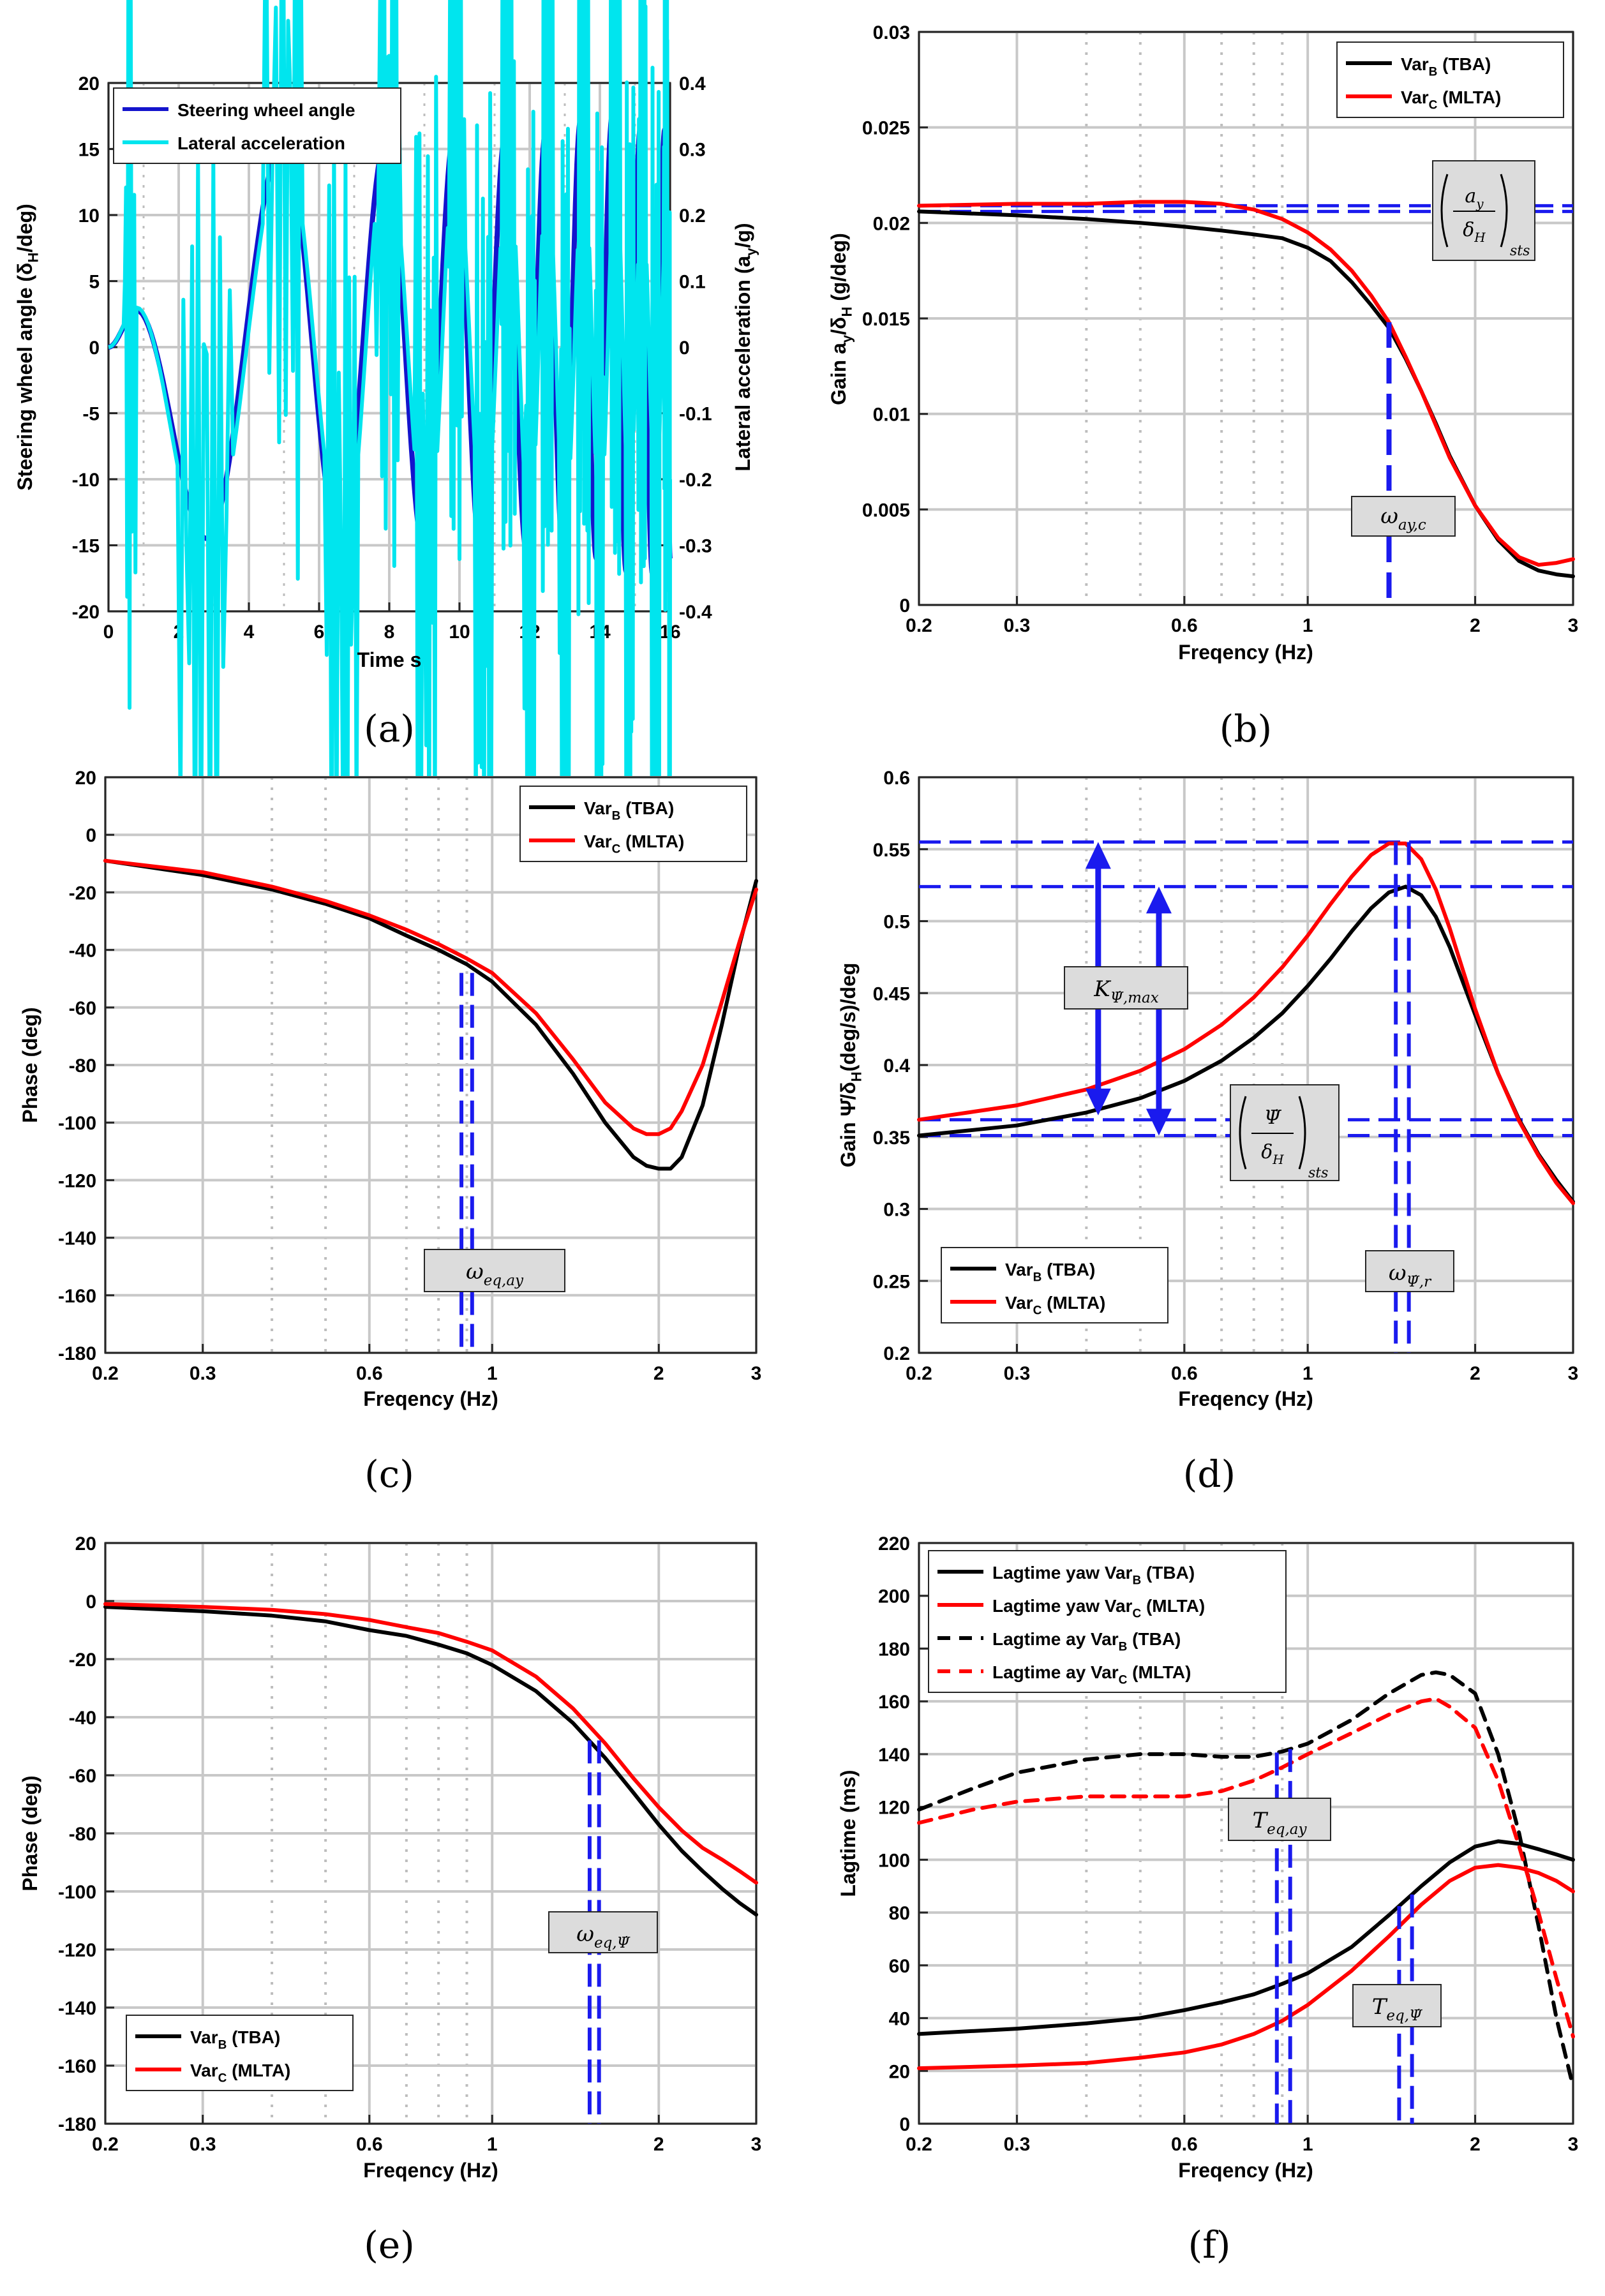  I want to click on text-part: Gain a, so click(839, 374).